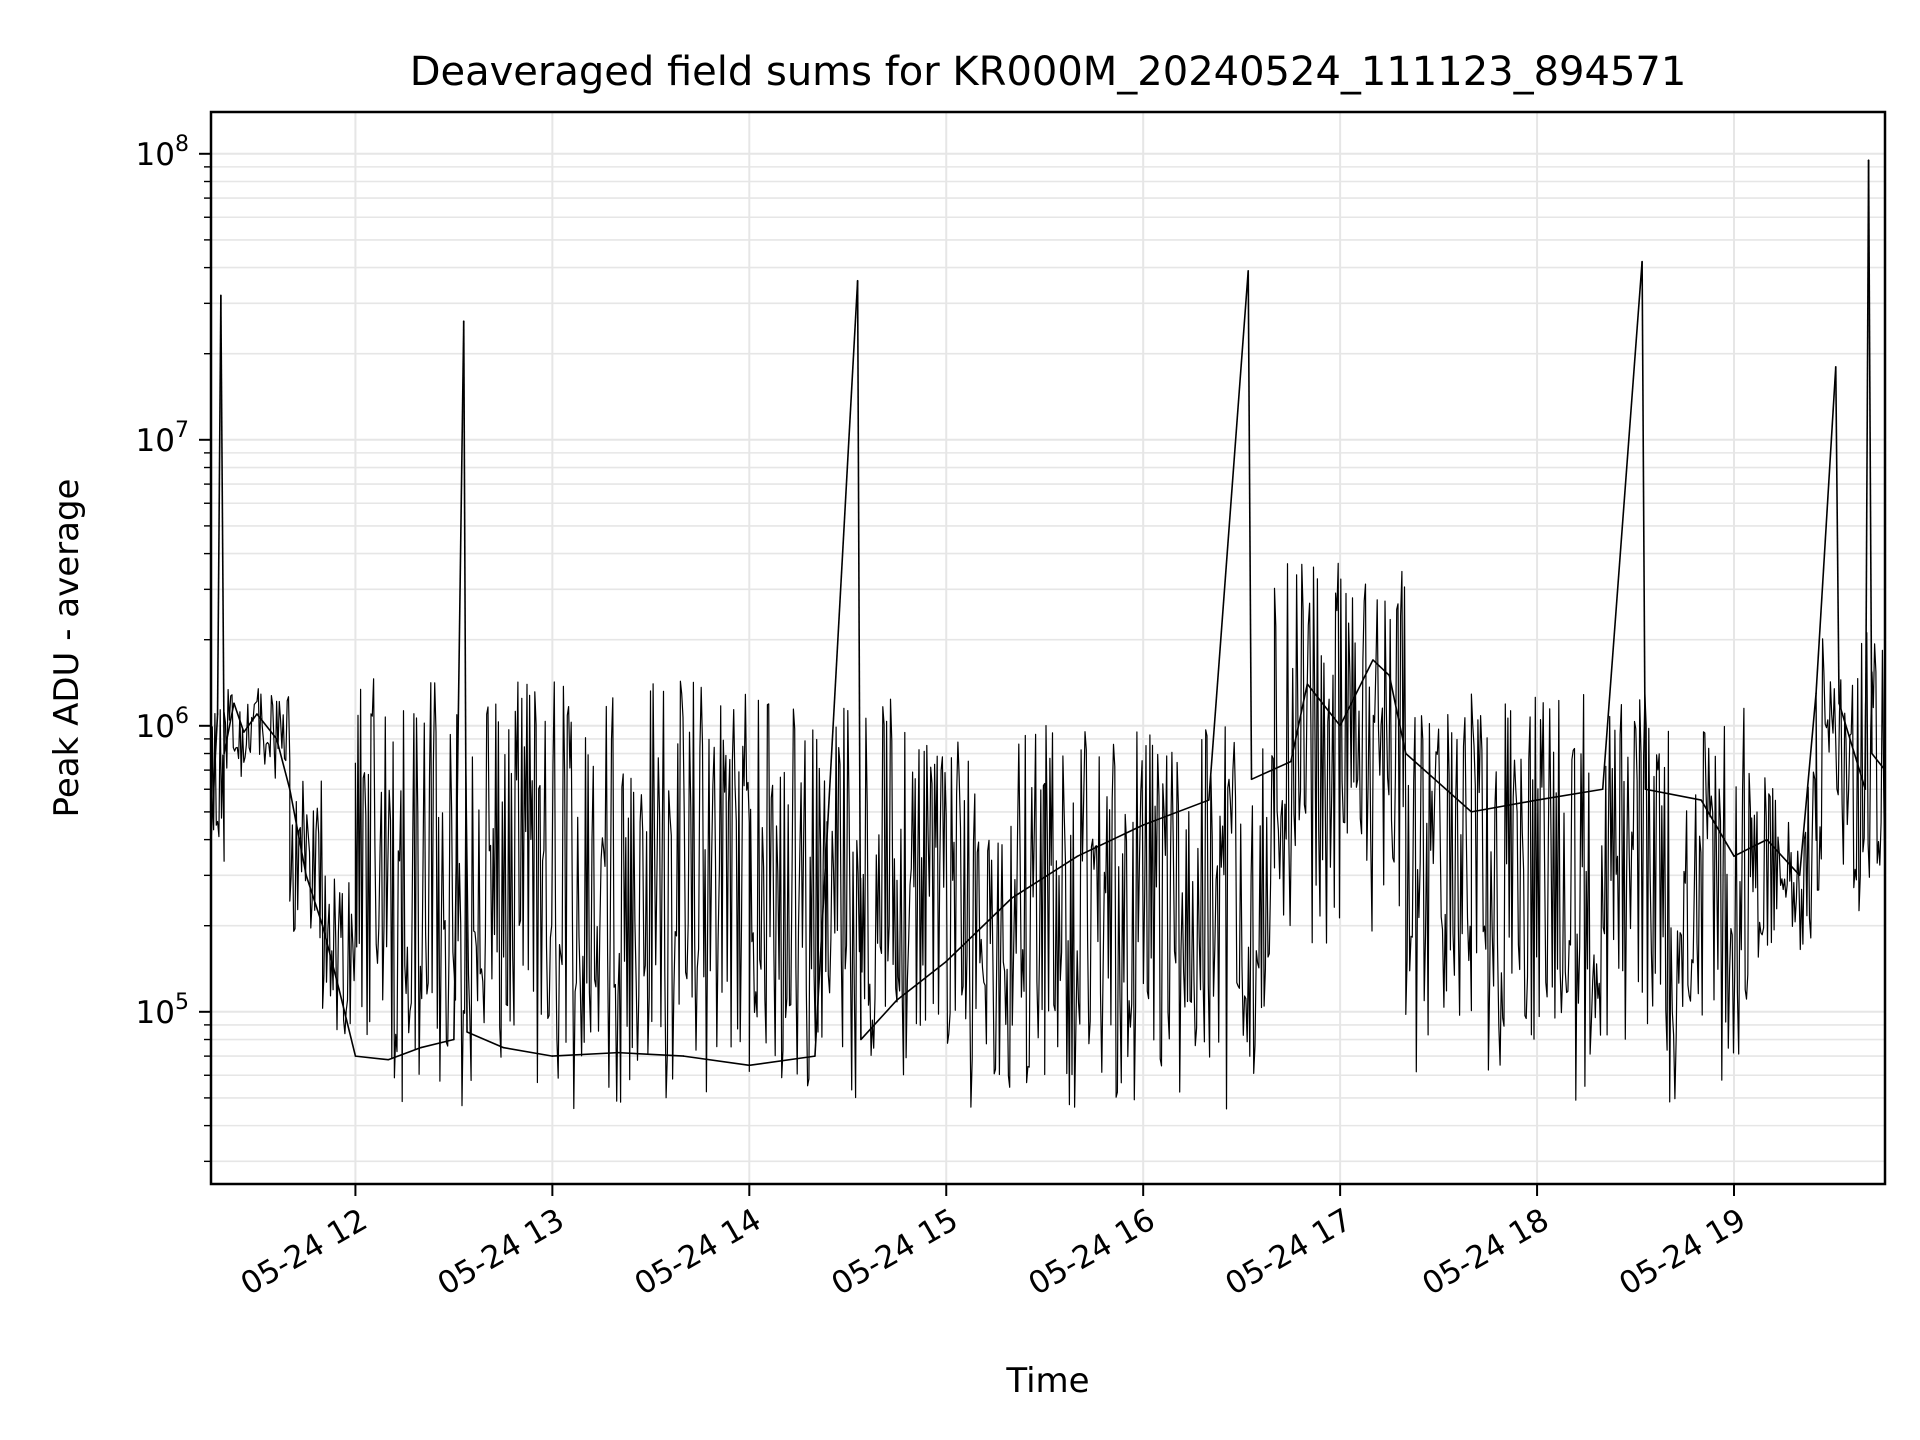 The height and width of the screenshot is (1440, 1920). Describe the element at coordinates (182, 1002) in the screenshot. I see `y-tick-exponent: 5` at that location.